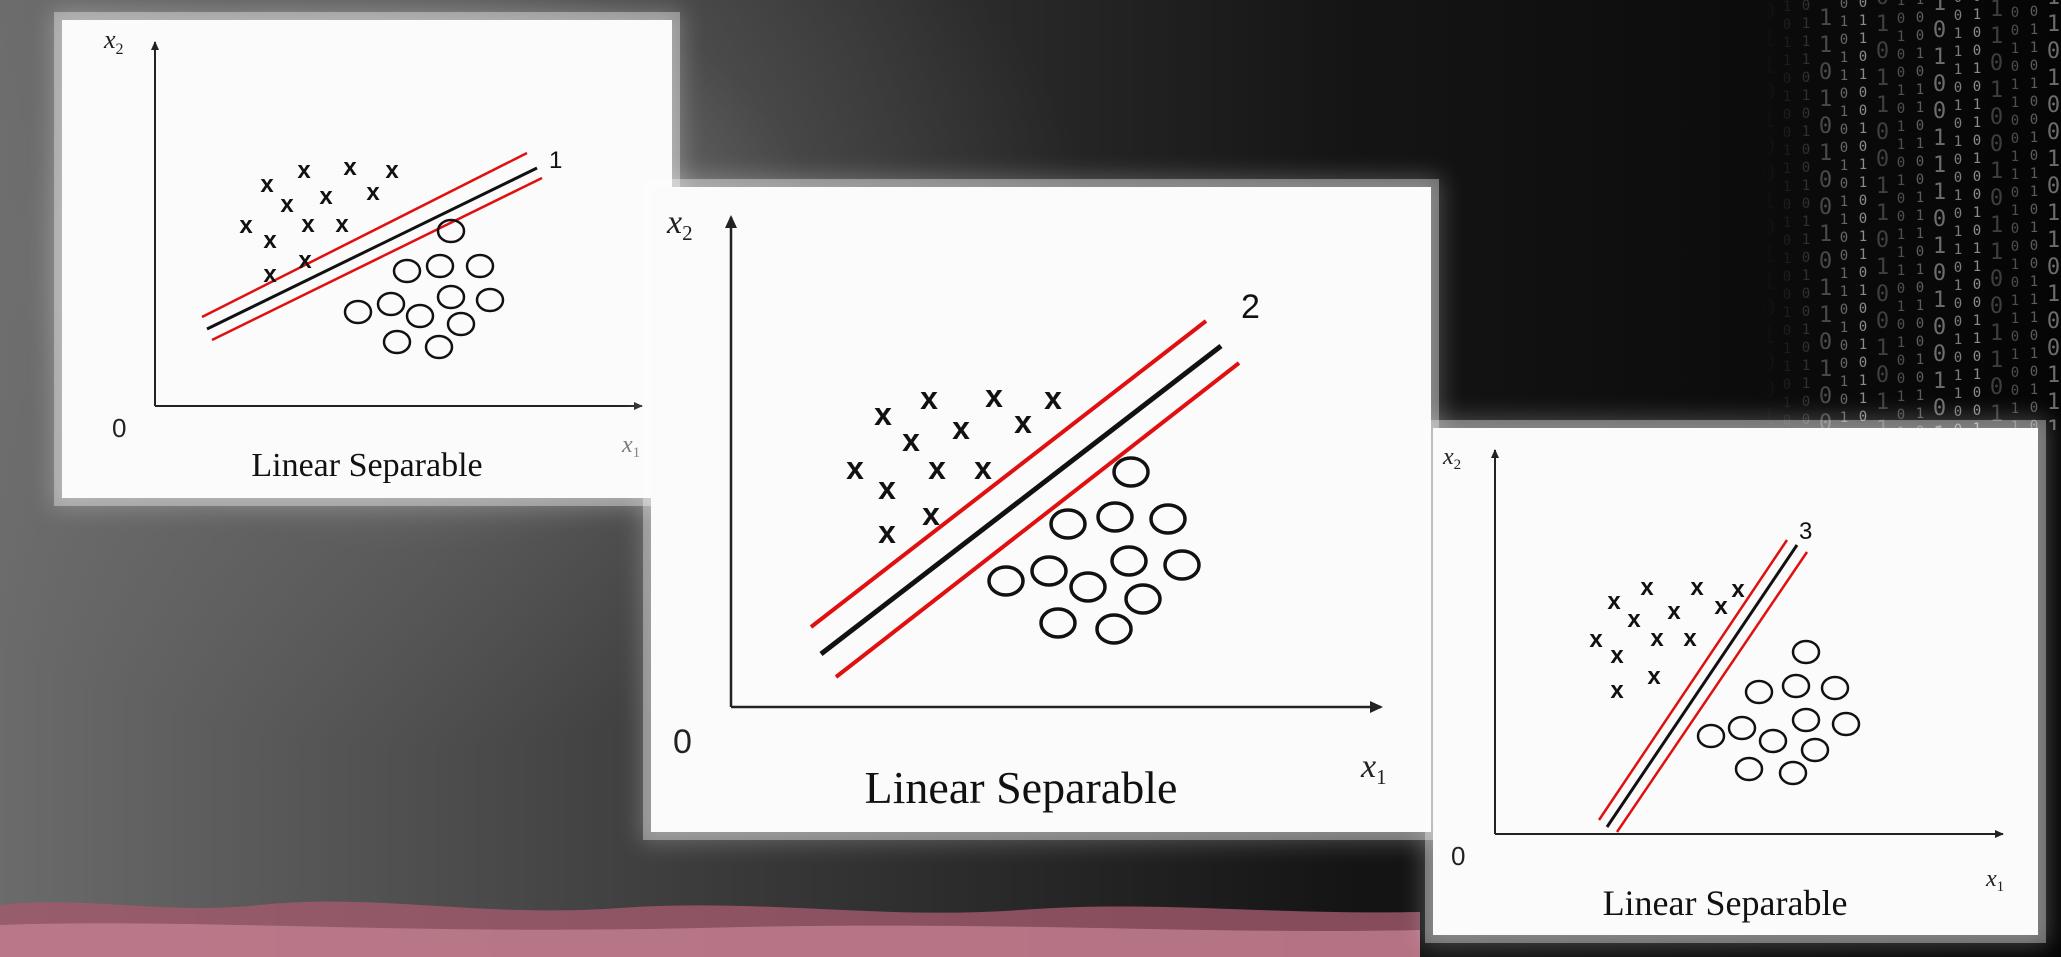 Image resolution: width=2061 pixels, height=957 pixels. What do you see at coordinates (1977, 215) in the screenshot?
I see `binary-column: 0101001011010010110011010010110100111` at bounding box center [1977, 215].